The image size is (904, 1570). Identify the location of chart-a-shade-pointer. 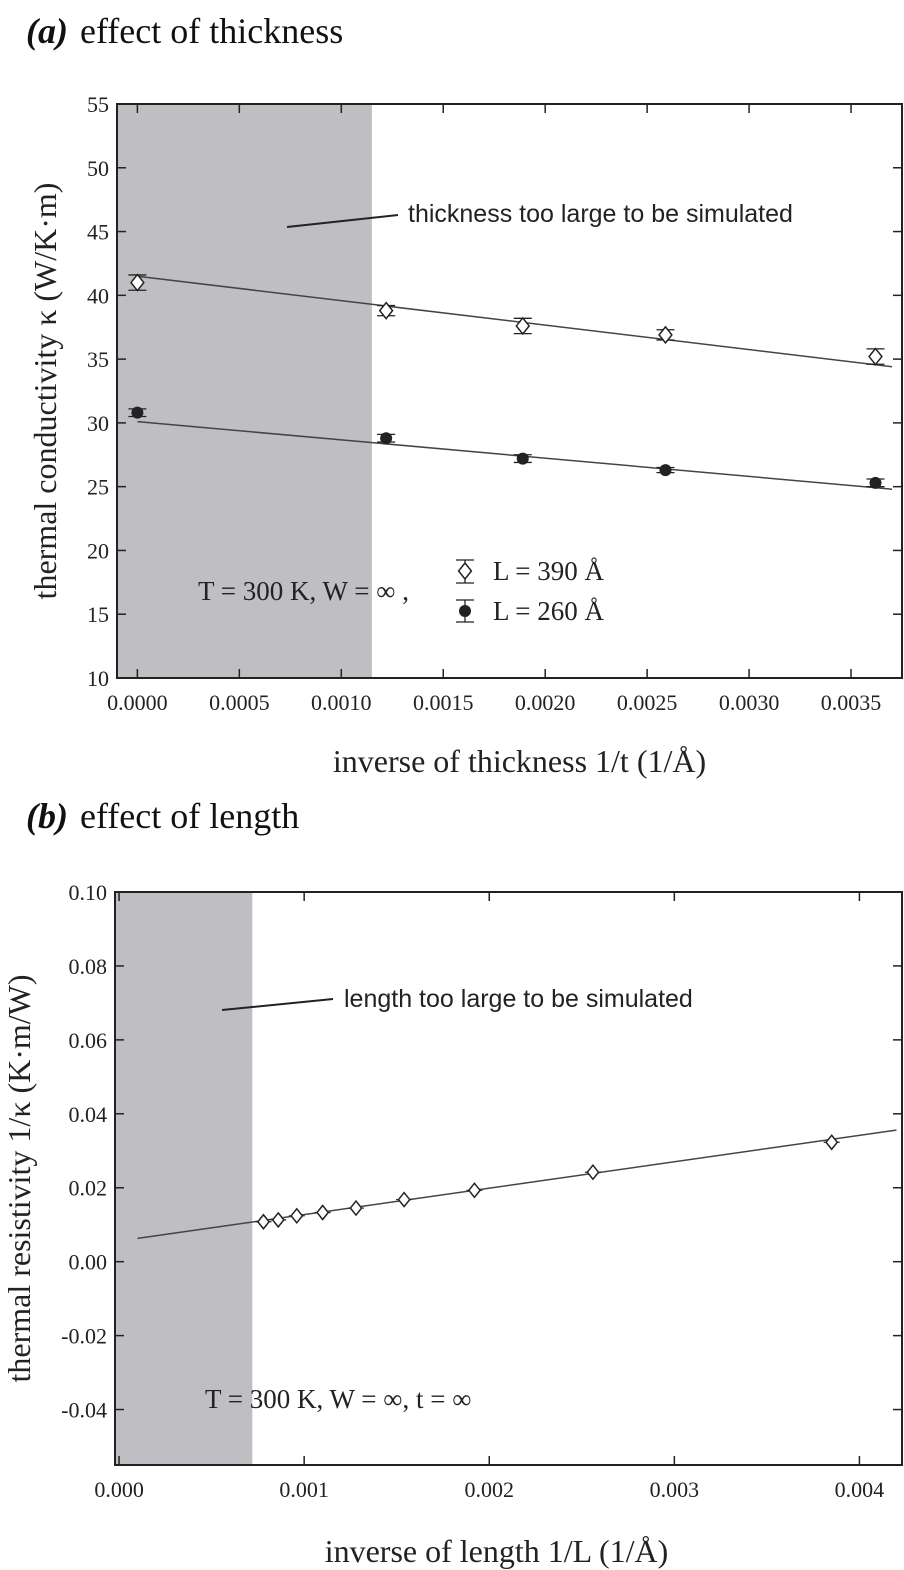
(342, 221).